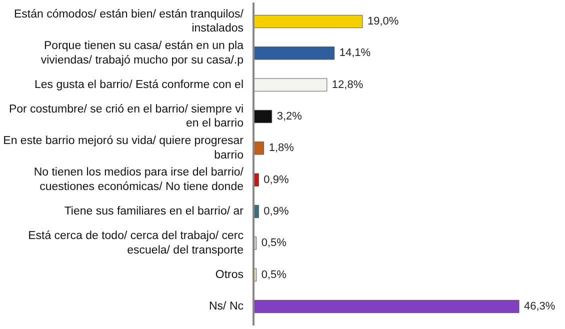 This screenshot has height=329, width=565. Describe the element at coordinates (139, 84) in the screenshot. I see `y-tick-label: Les gusta el barrio/ Está conforme con el` at that location.